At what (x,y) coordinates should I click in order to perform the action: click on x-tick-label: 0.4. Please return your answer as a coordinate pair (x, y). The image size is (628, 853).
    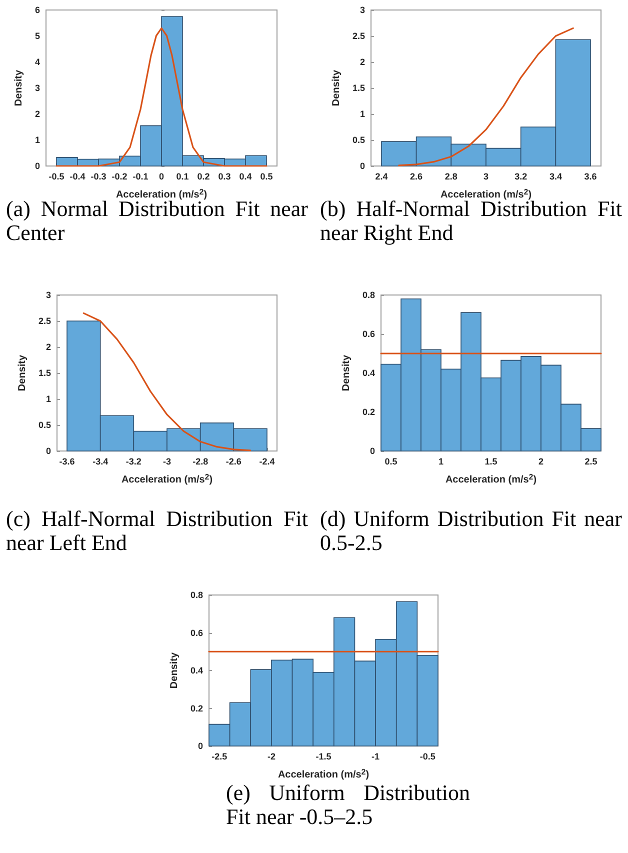
    Looking at the image, I should click on (245, 177).